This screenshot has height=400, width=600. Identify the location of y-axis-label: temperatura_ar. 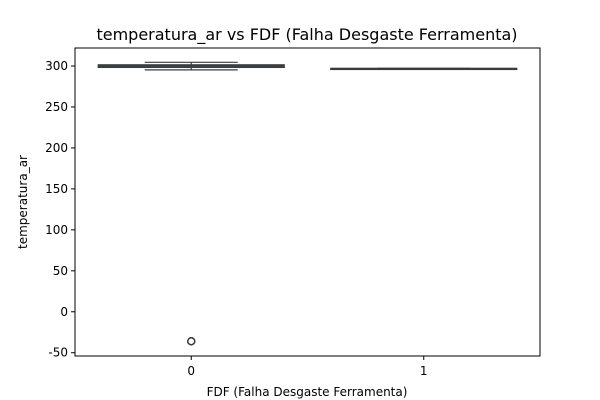
(23, 202).